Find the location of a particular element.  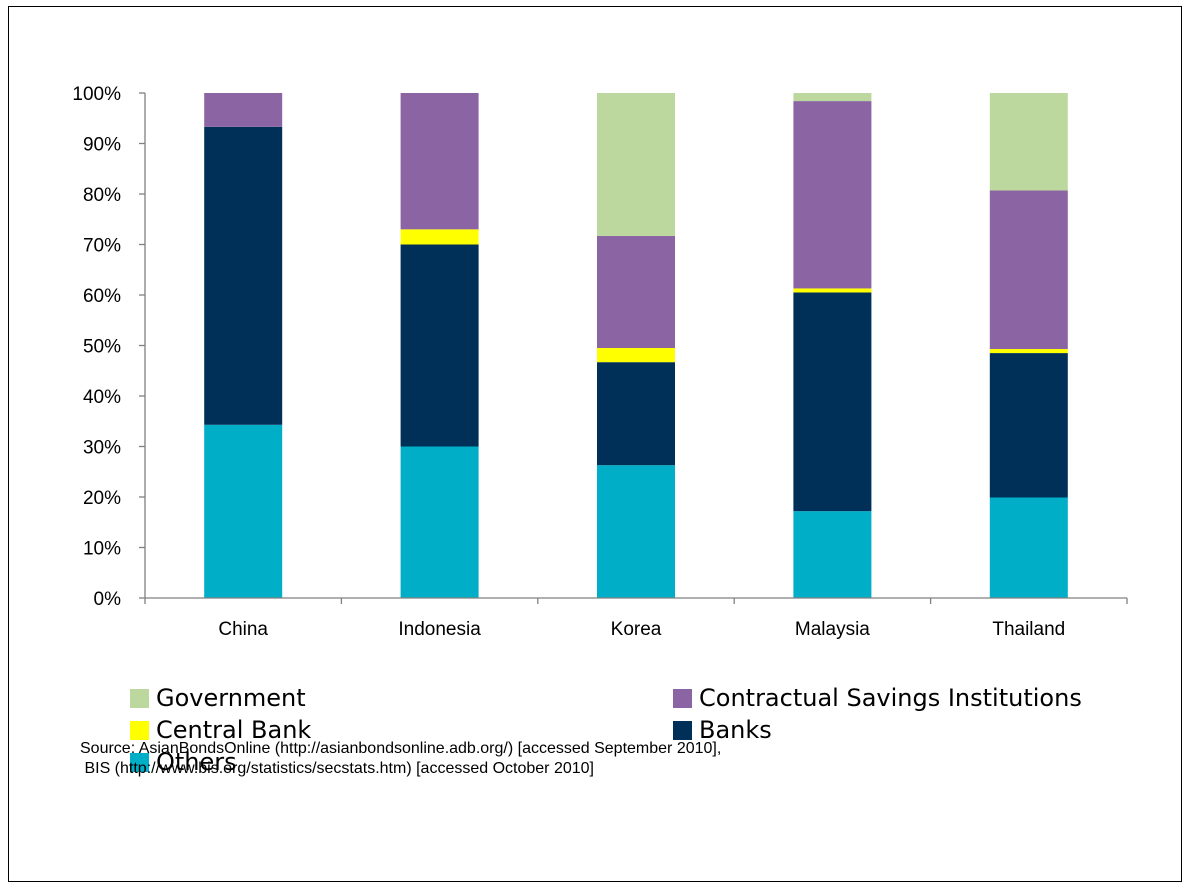

bar-malaysia-banks is located at coordinates (832, 402).